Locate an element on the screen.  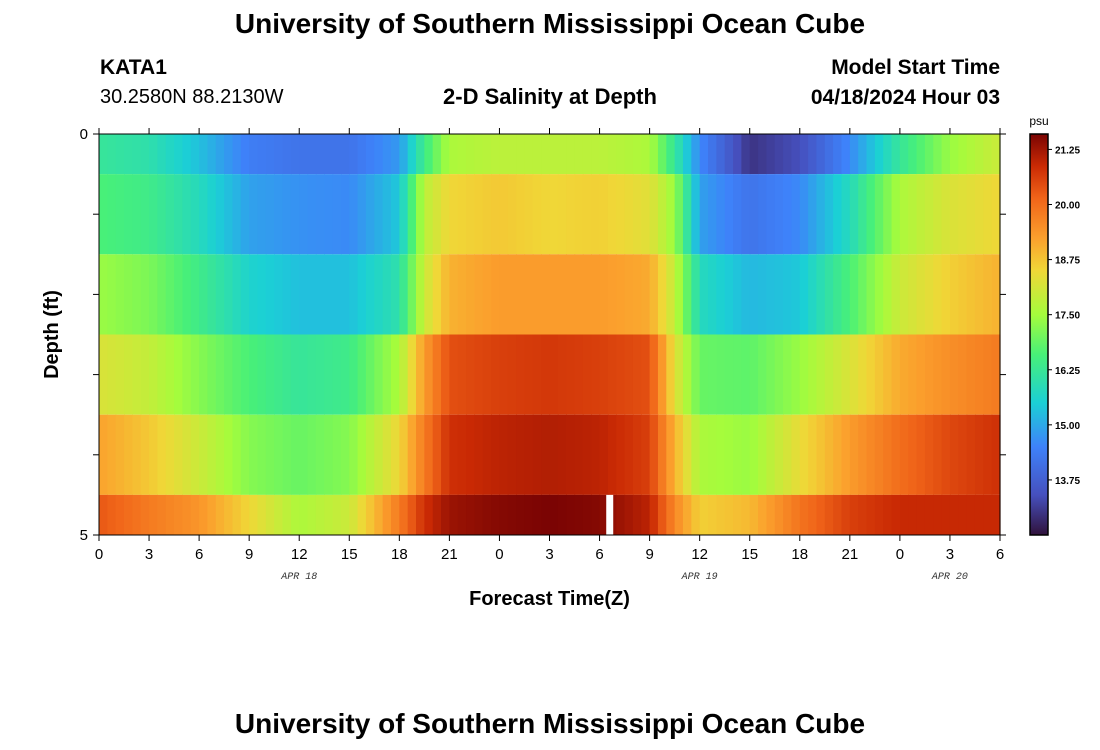
colorbar-ticks: 21.25 20.00 18.75 17.50 16.25 15.00 13.75 is located at coordinates (1064, 316).